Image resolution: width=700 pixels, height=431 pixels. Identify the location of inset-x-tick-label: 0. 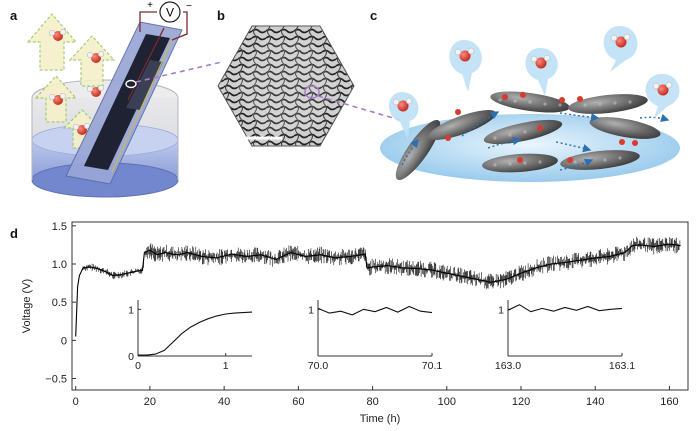
(138, 366).